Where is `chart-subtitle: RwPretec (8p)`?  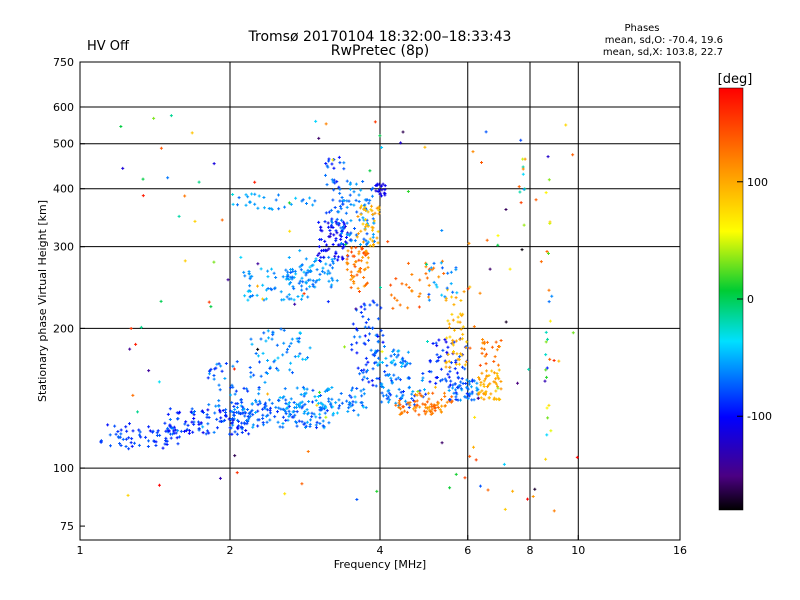 chart-subtitle: RwPretec (8p) is located at coordinates (380, 51).